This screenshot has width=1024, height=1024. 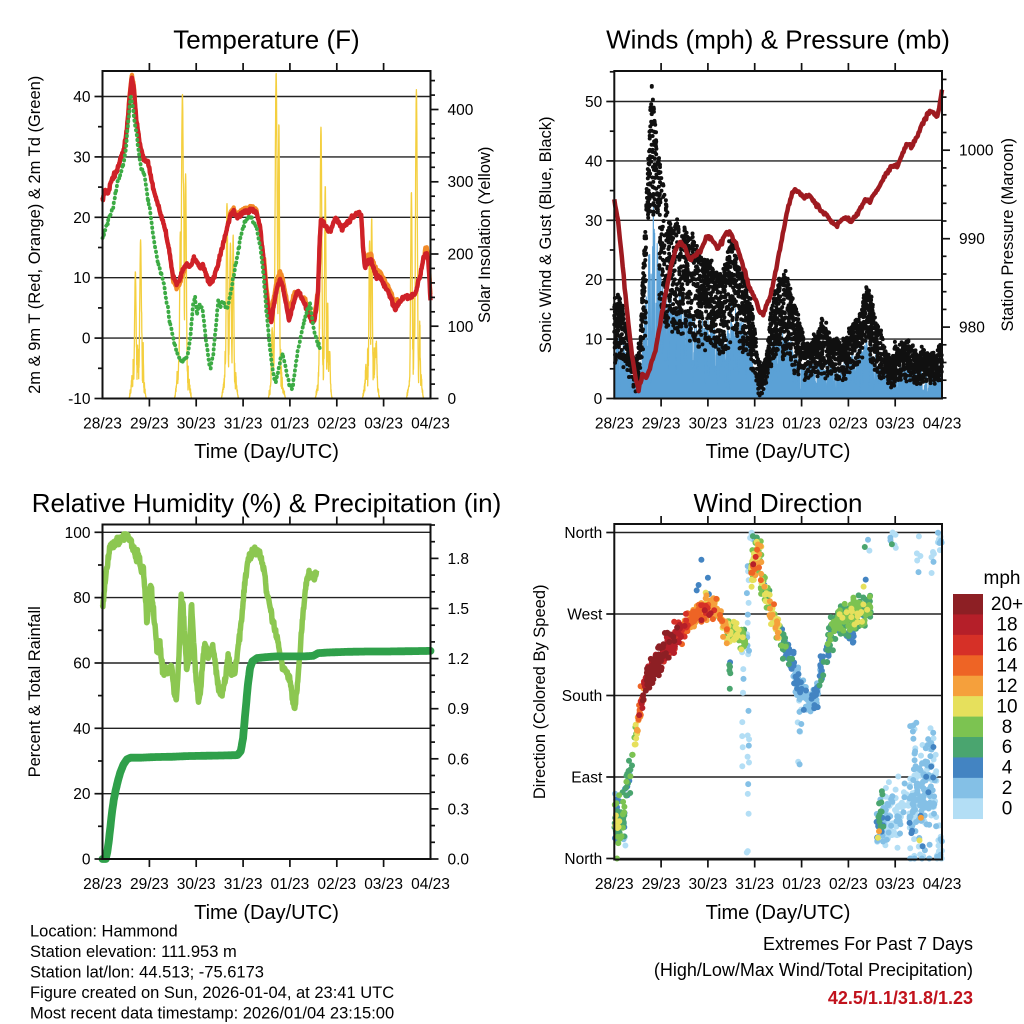 What do you see at coordinates (35, 691) in the screenshot?
I see `svg-text: Percent & Total Rainfall` at bounding box center [35, 691].